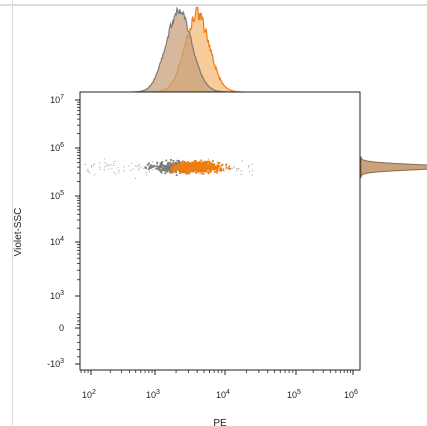 This screenshot has height=426, width=427. I want to click on y-tick-label: -103, so click(55, 363).